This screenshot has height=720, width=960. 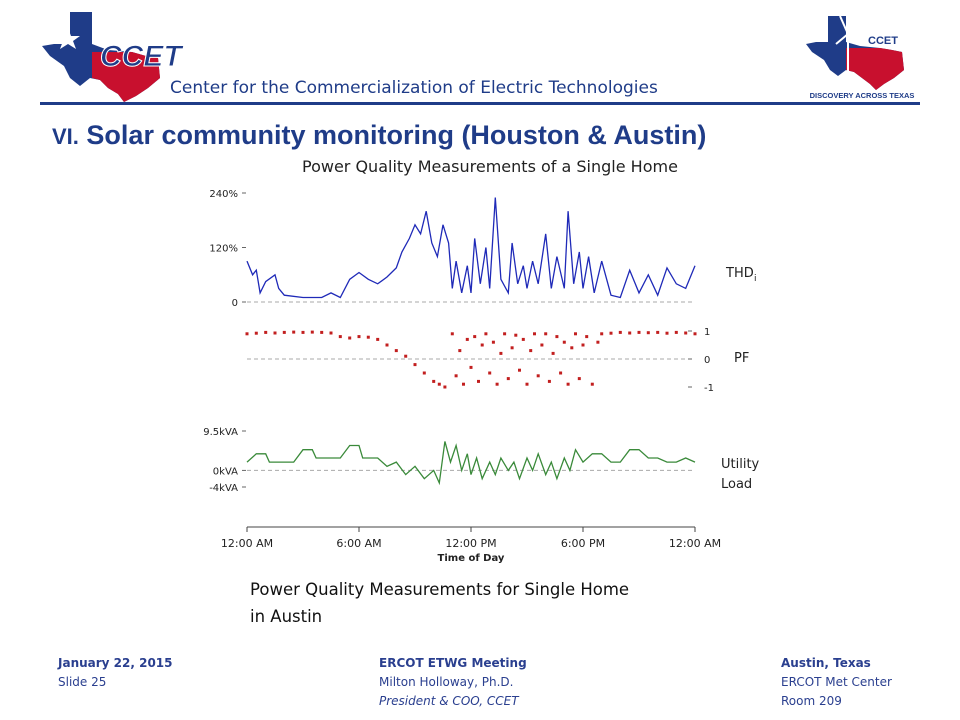 What do you see at coordinates (223, 194) in the screenshot?
I see `y-tick-label: 240%` at bounding box center [223, 194].